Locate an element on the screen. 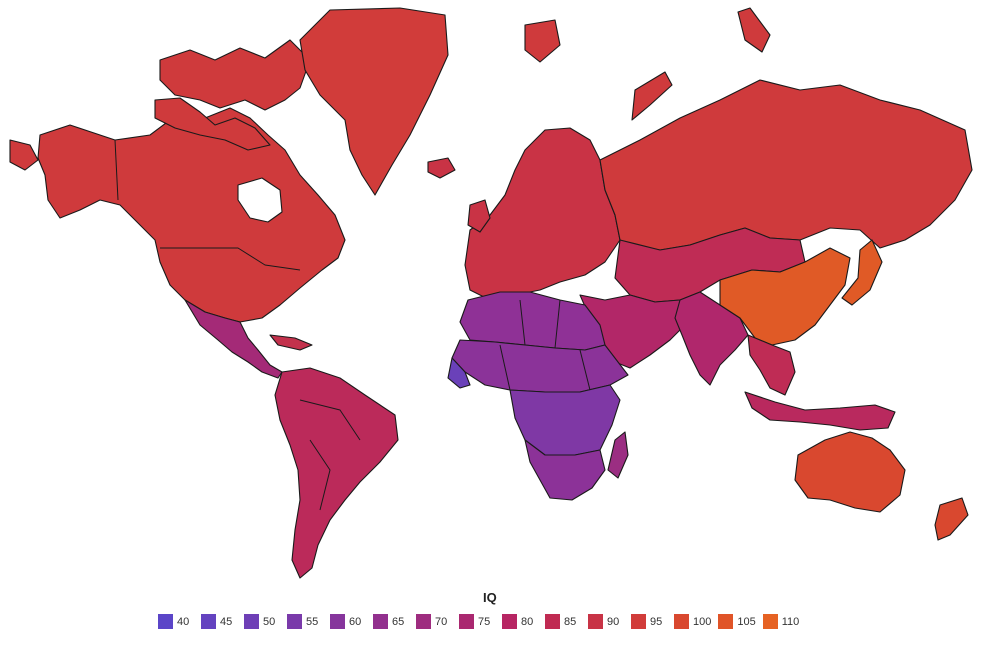  border-africa-inner is located at coordinates (545, 345).